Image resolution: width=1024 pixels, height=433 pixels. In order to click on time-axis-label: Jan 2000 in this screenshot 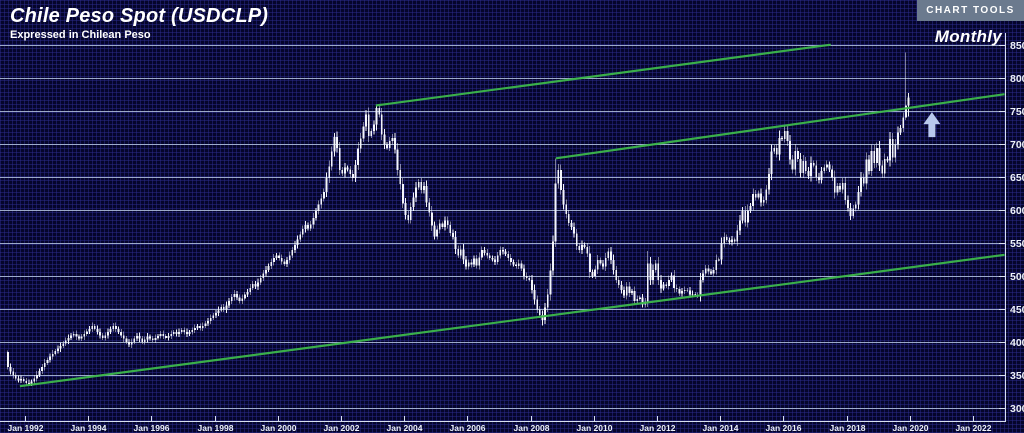, I will do `click(279, 428)`.